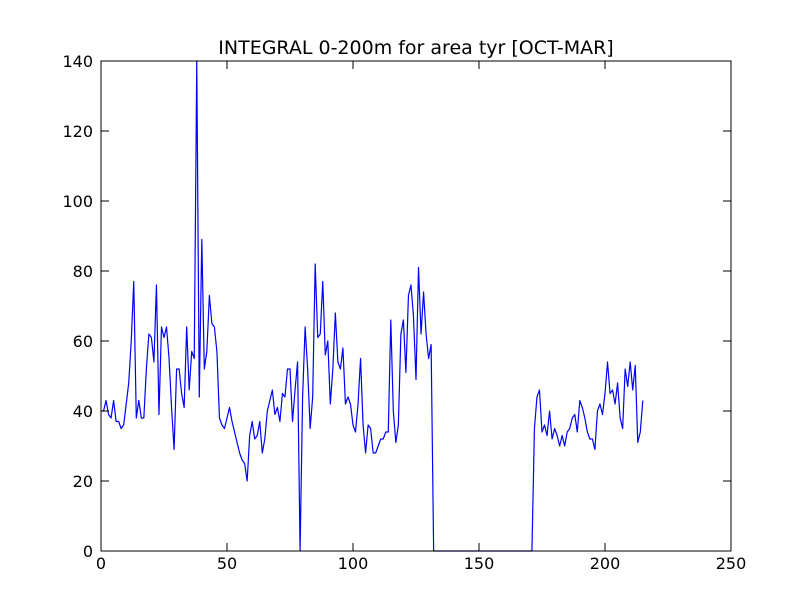 The width and height of the screenshot is (812, 612). I want to click on y-tick-label: 0, so click(88, 551).